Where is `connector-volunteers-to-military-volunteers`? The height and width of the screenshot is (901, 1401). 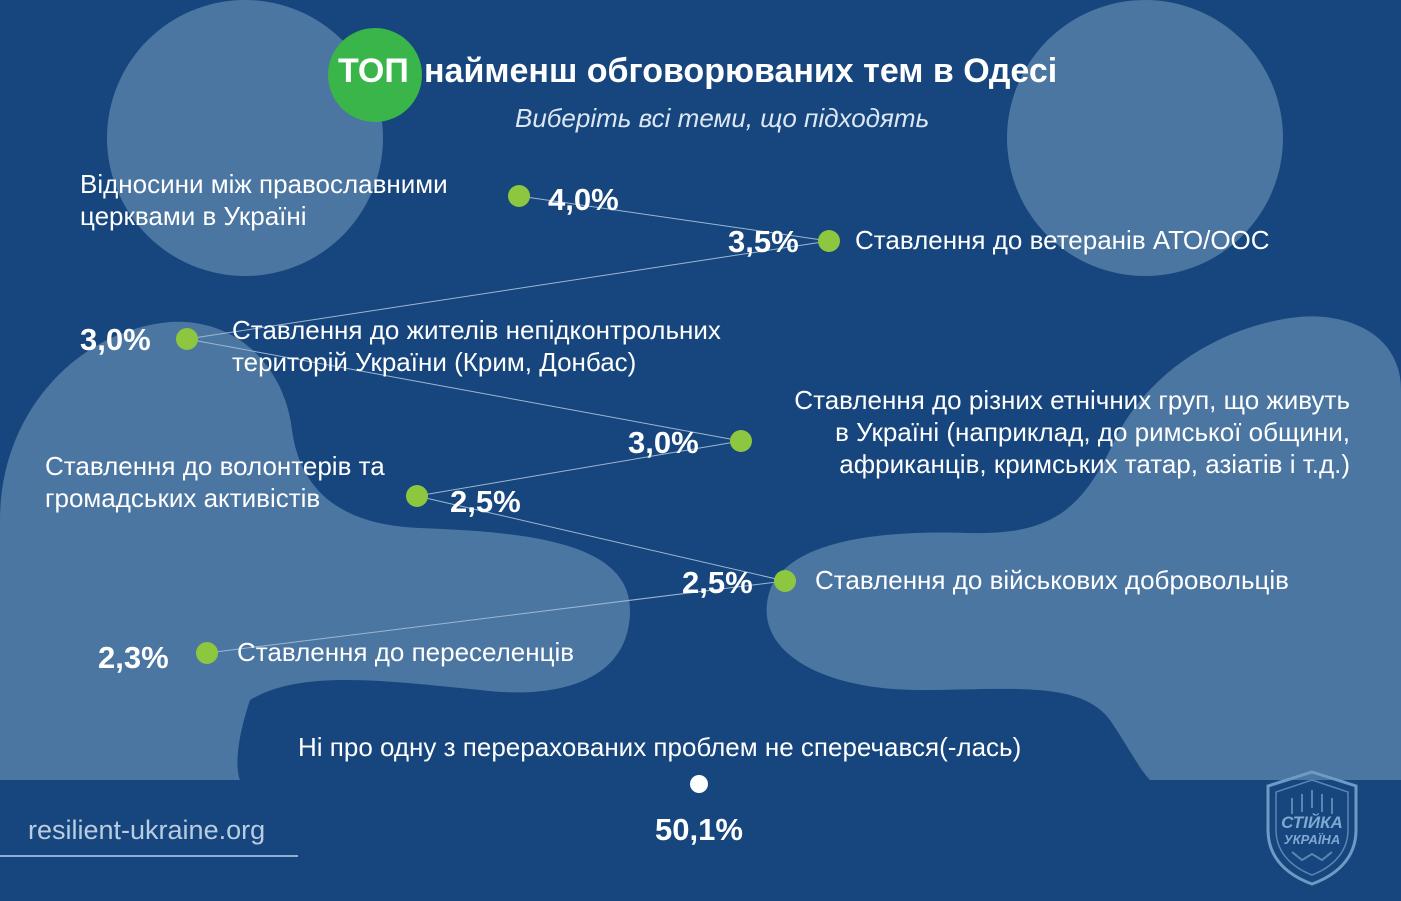 connector-volunteers-to-military-volunteers is located at coordinates (601, 538).